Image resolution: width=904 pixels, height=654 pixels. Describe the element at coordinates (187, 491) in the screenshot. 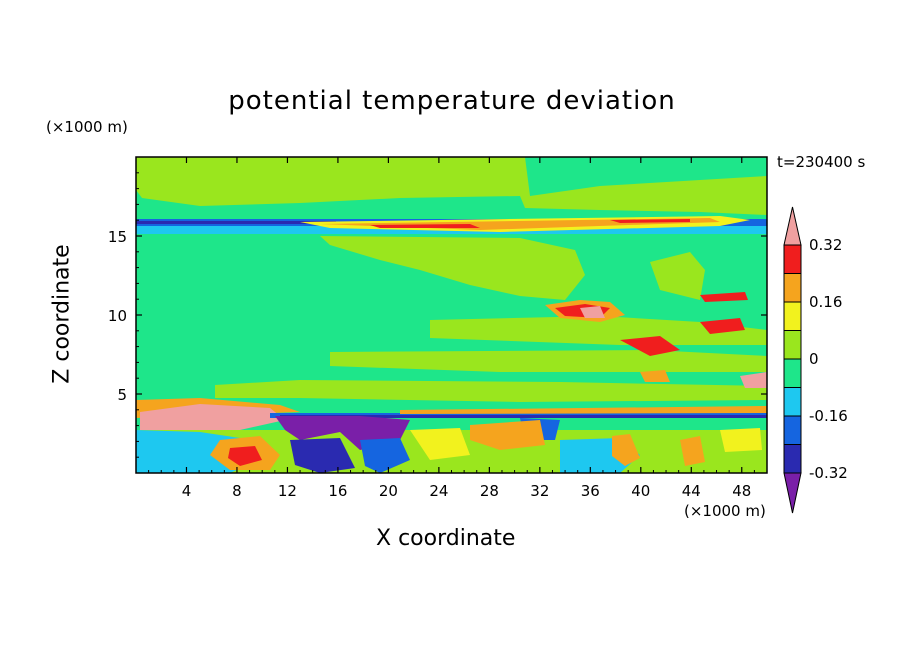

I see `x-tick-label: 4` at that location.